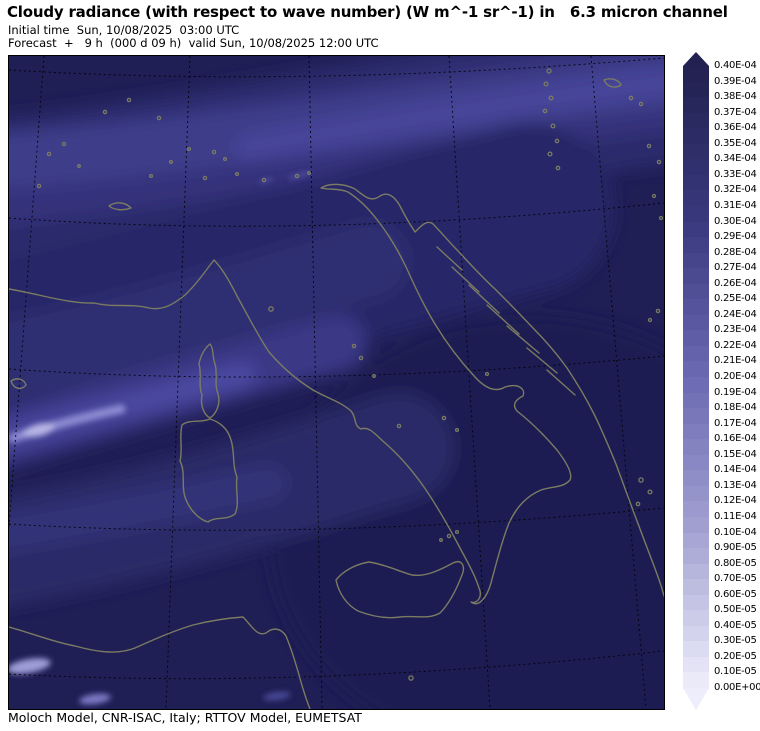 This screenshot has width=760, height=731. Describe the element at coordinates (735, 345) in the screenshot. I see `colorbar-tick-label: 0.22E-04` at that location.